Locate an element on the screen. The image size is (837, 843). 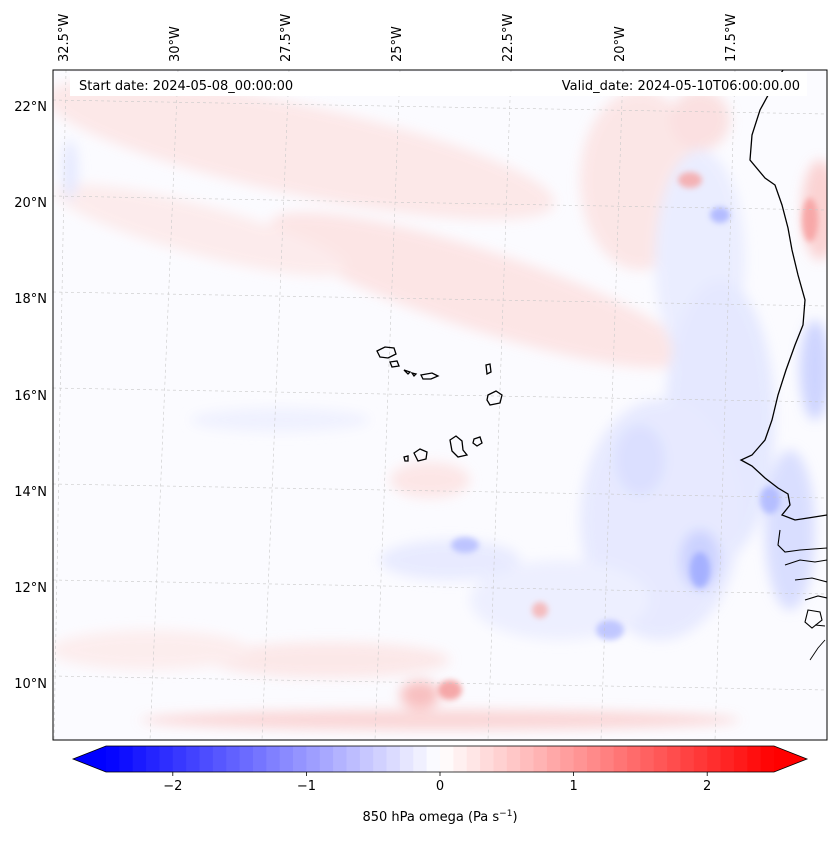
colorbar-outline is located at coordinates (440, 759).